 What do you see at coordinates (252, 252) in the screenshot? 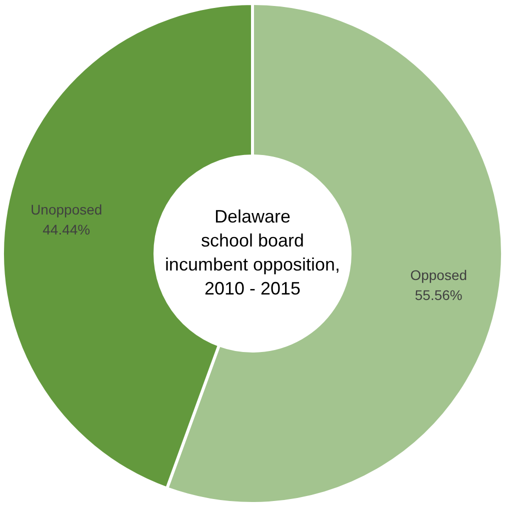
I see `text: Delaware school board incumbent opposition, 2010 - 2015` at bounding box center [252, 252].